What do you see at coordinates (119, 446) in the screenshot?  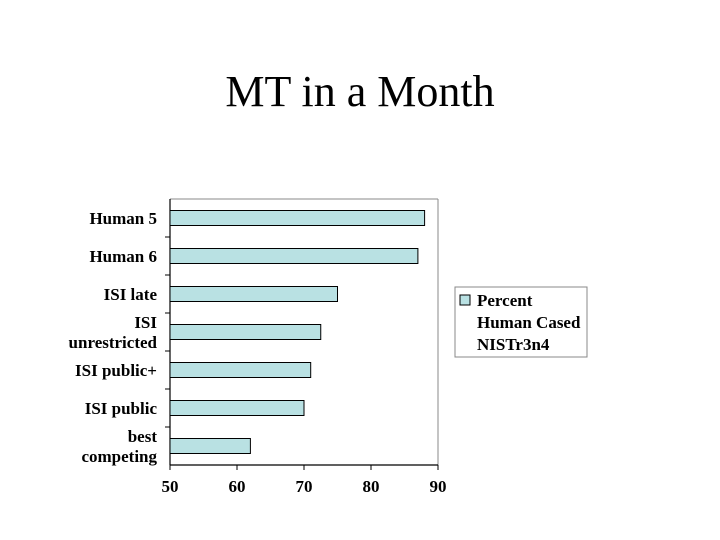 I see `category-label: best competing` at bounding box center [119, 446].